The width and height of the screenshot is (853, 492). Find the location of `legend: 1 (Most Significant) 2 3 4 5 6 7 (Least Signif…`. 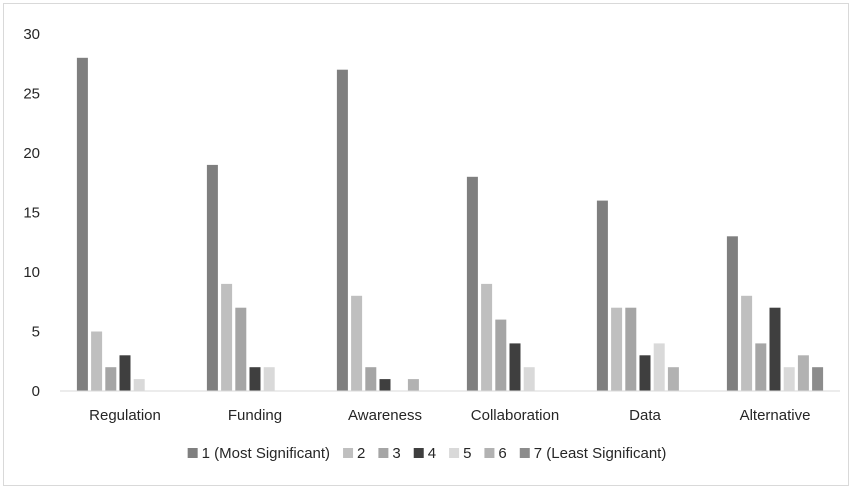

legend: 1 (Most Significant) 2 3 4 5 6 7 (Least Signif… is located at coordinates (427, 453).